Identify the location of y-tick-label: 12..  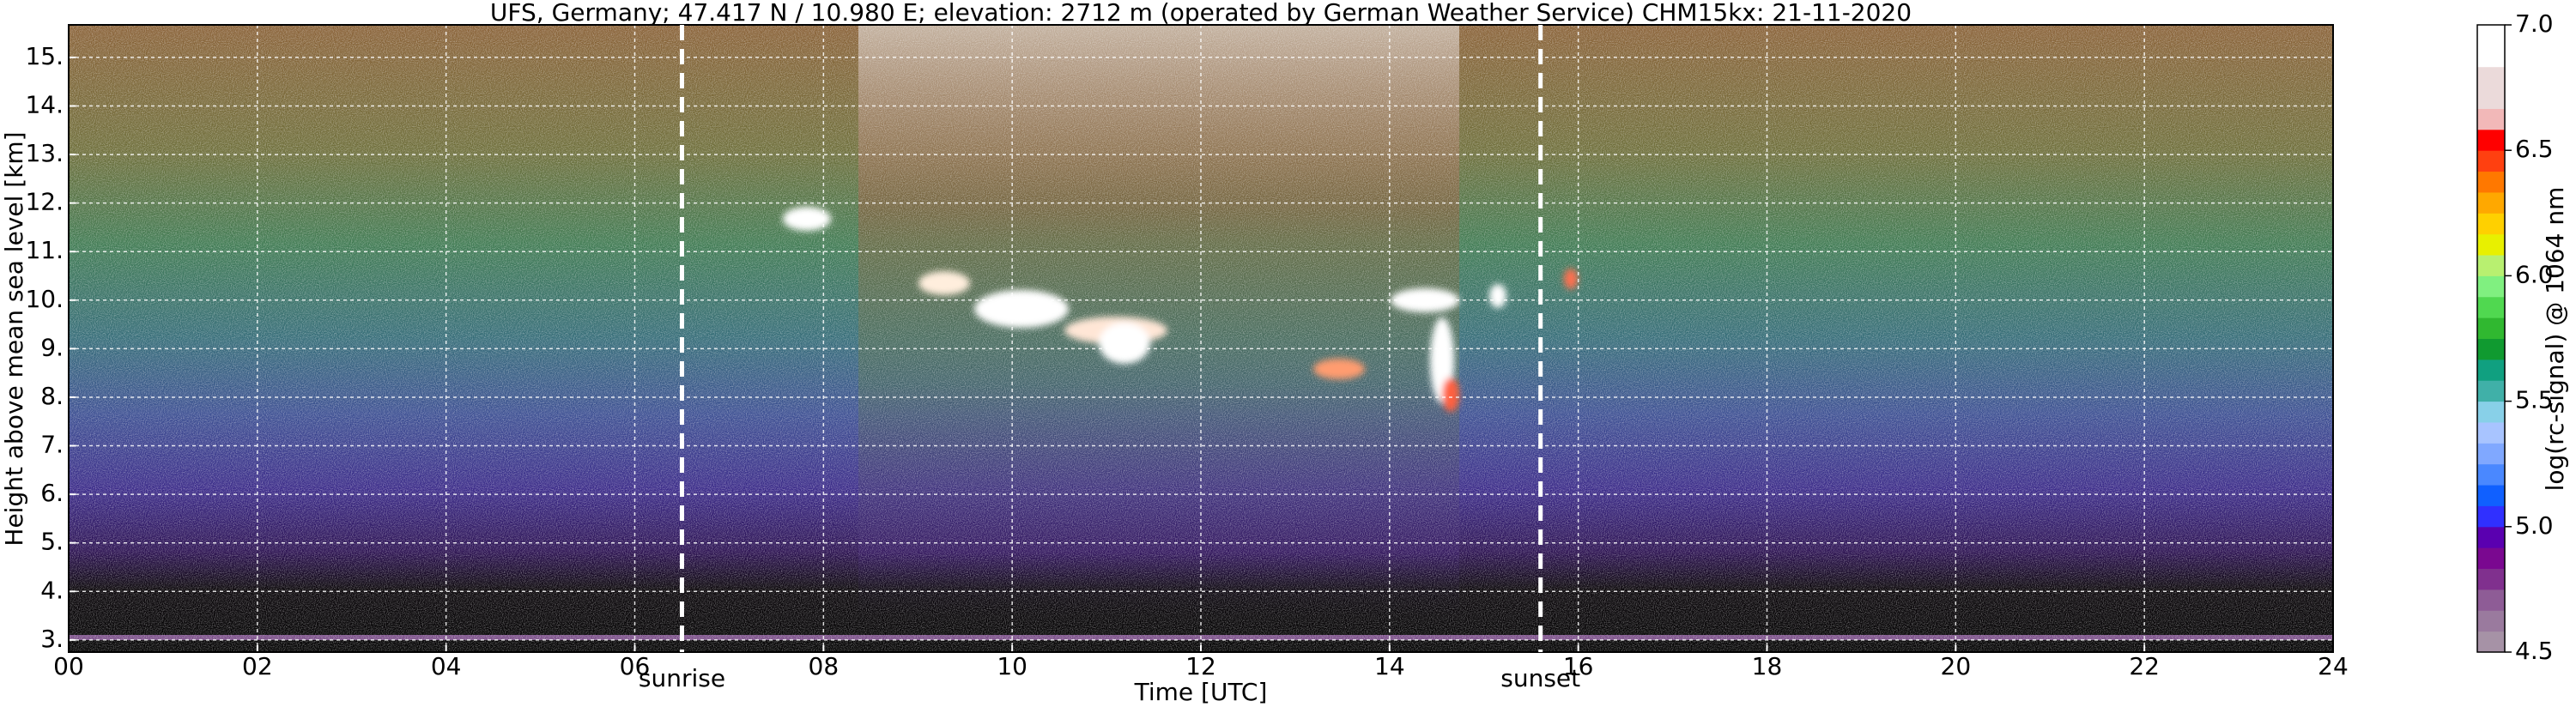
(44, 202).